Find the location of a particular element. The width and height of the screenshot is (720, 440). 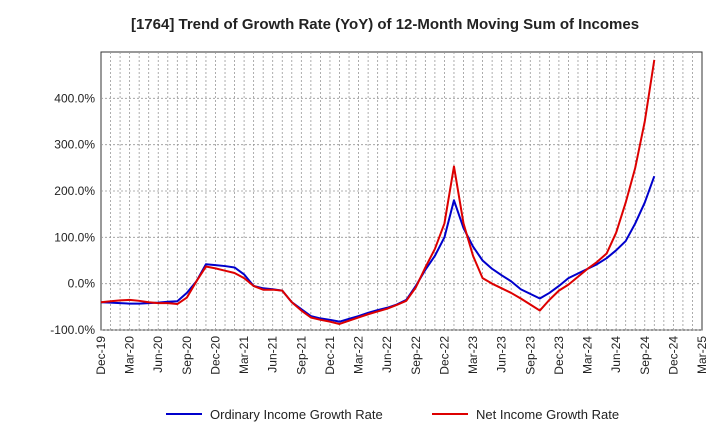

y-tick-label: 200.0% is located at coordinates (74, 191).